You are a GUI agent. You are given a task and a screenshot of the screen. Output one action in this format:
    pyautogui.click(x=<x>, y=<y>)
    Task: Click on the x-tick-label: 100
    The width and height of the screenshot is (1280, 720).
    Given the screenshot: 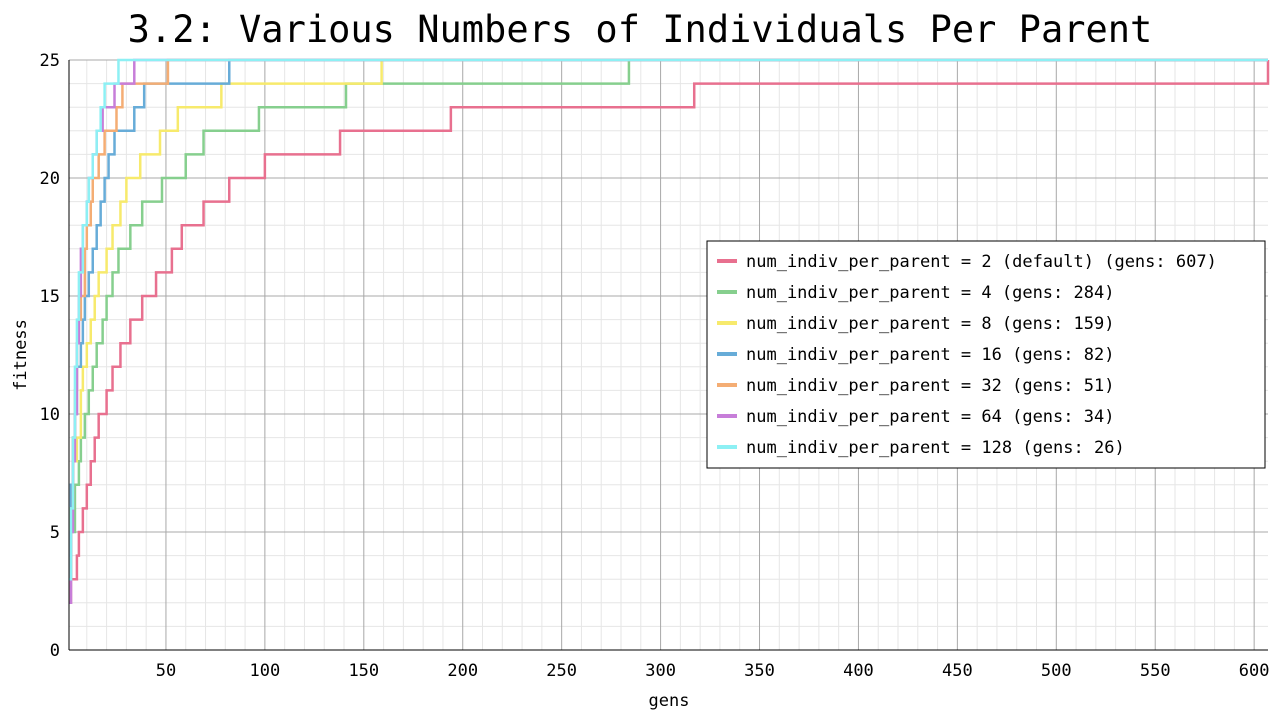 What is the action you would take?
    pyautogui.click(x=265, y=671)
    